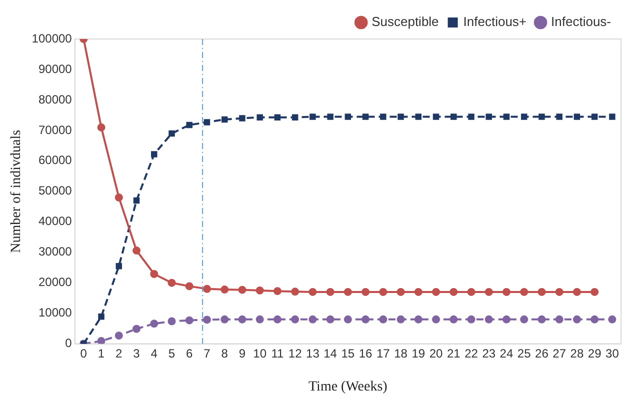 Image resolution: width=629 pixels, height=403 pixels. Describe the element at coordinates (16, 191) in the screenshot. I see `y-axis-title: Number of indivduals` at that location.